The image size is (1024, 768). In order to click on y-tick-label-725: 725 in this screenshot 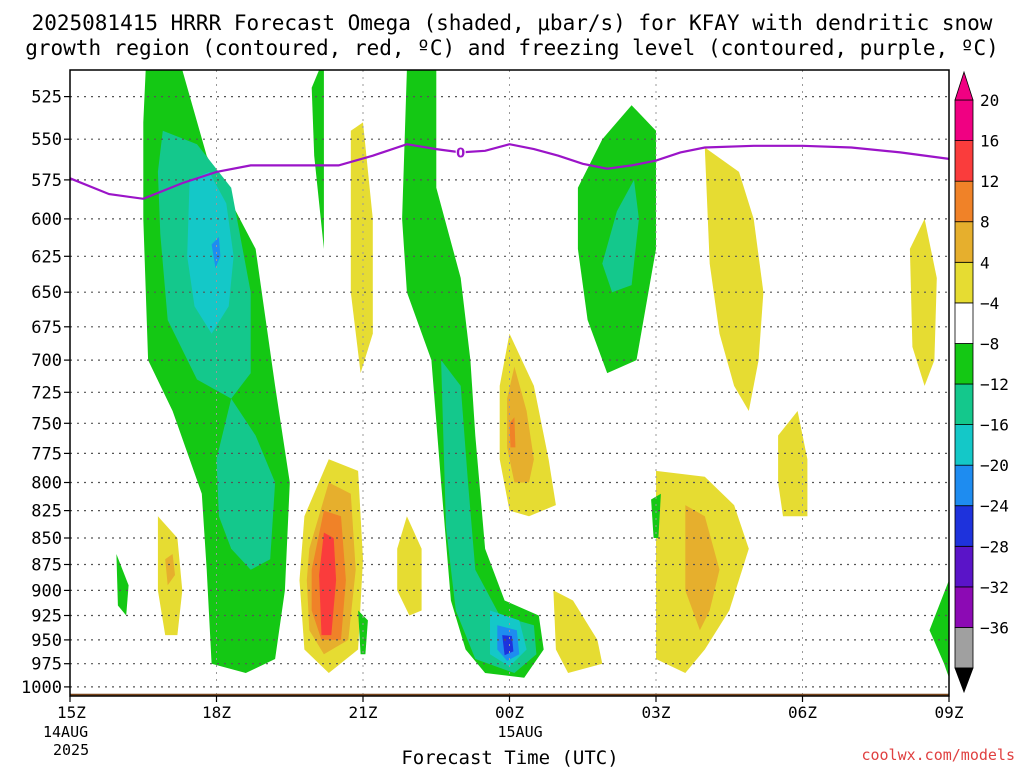, I will do `click(46, 393)`.